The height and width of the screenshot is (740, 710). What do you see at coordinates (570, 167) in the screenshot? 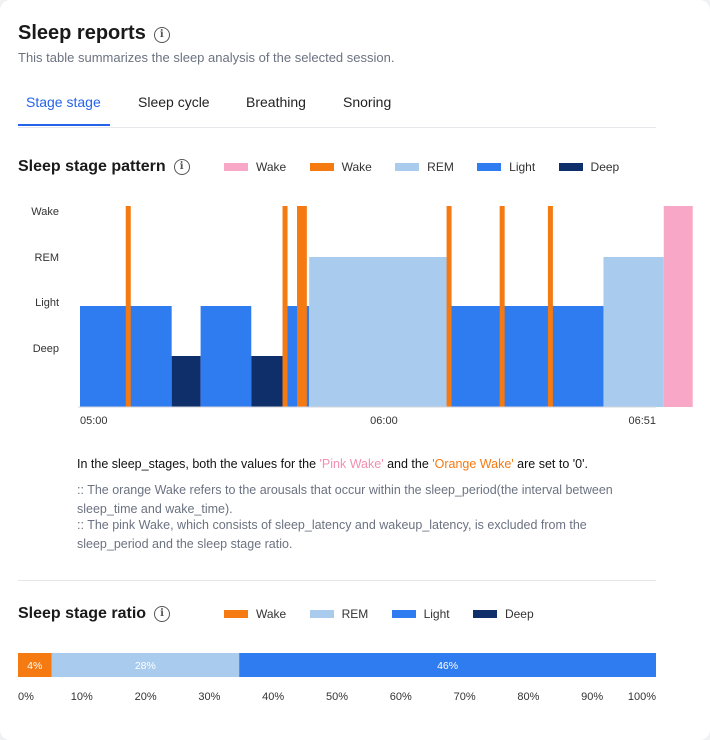
I see `deep-swatch` at bounding box center [570, 167].